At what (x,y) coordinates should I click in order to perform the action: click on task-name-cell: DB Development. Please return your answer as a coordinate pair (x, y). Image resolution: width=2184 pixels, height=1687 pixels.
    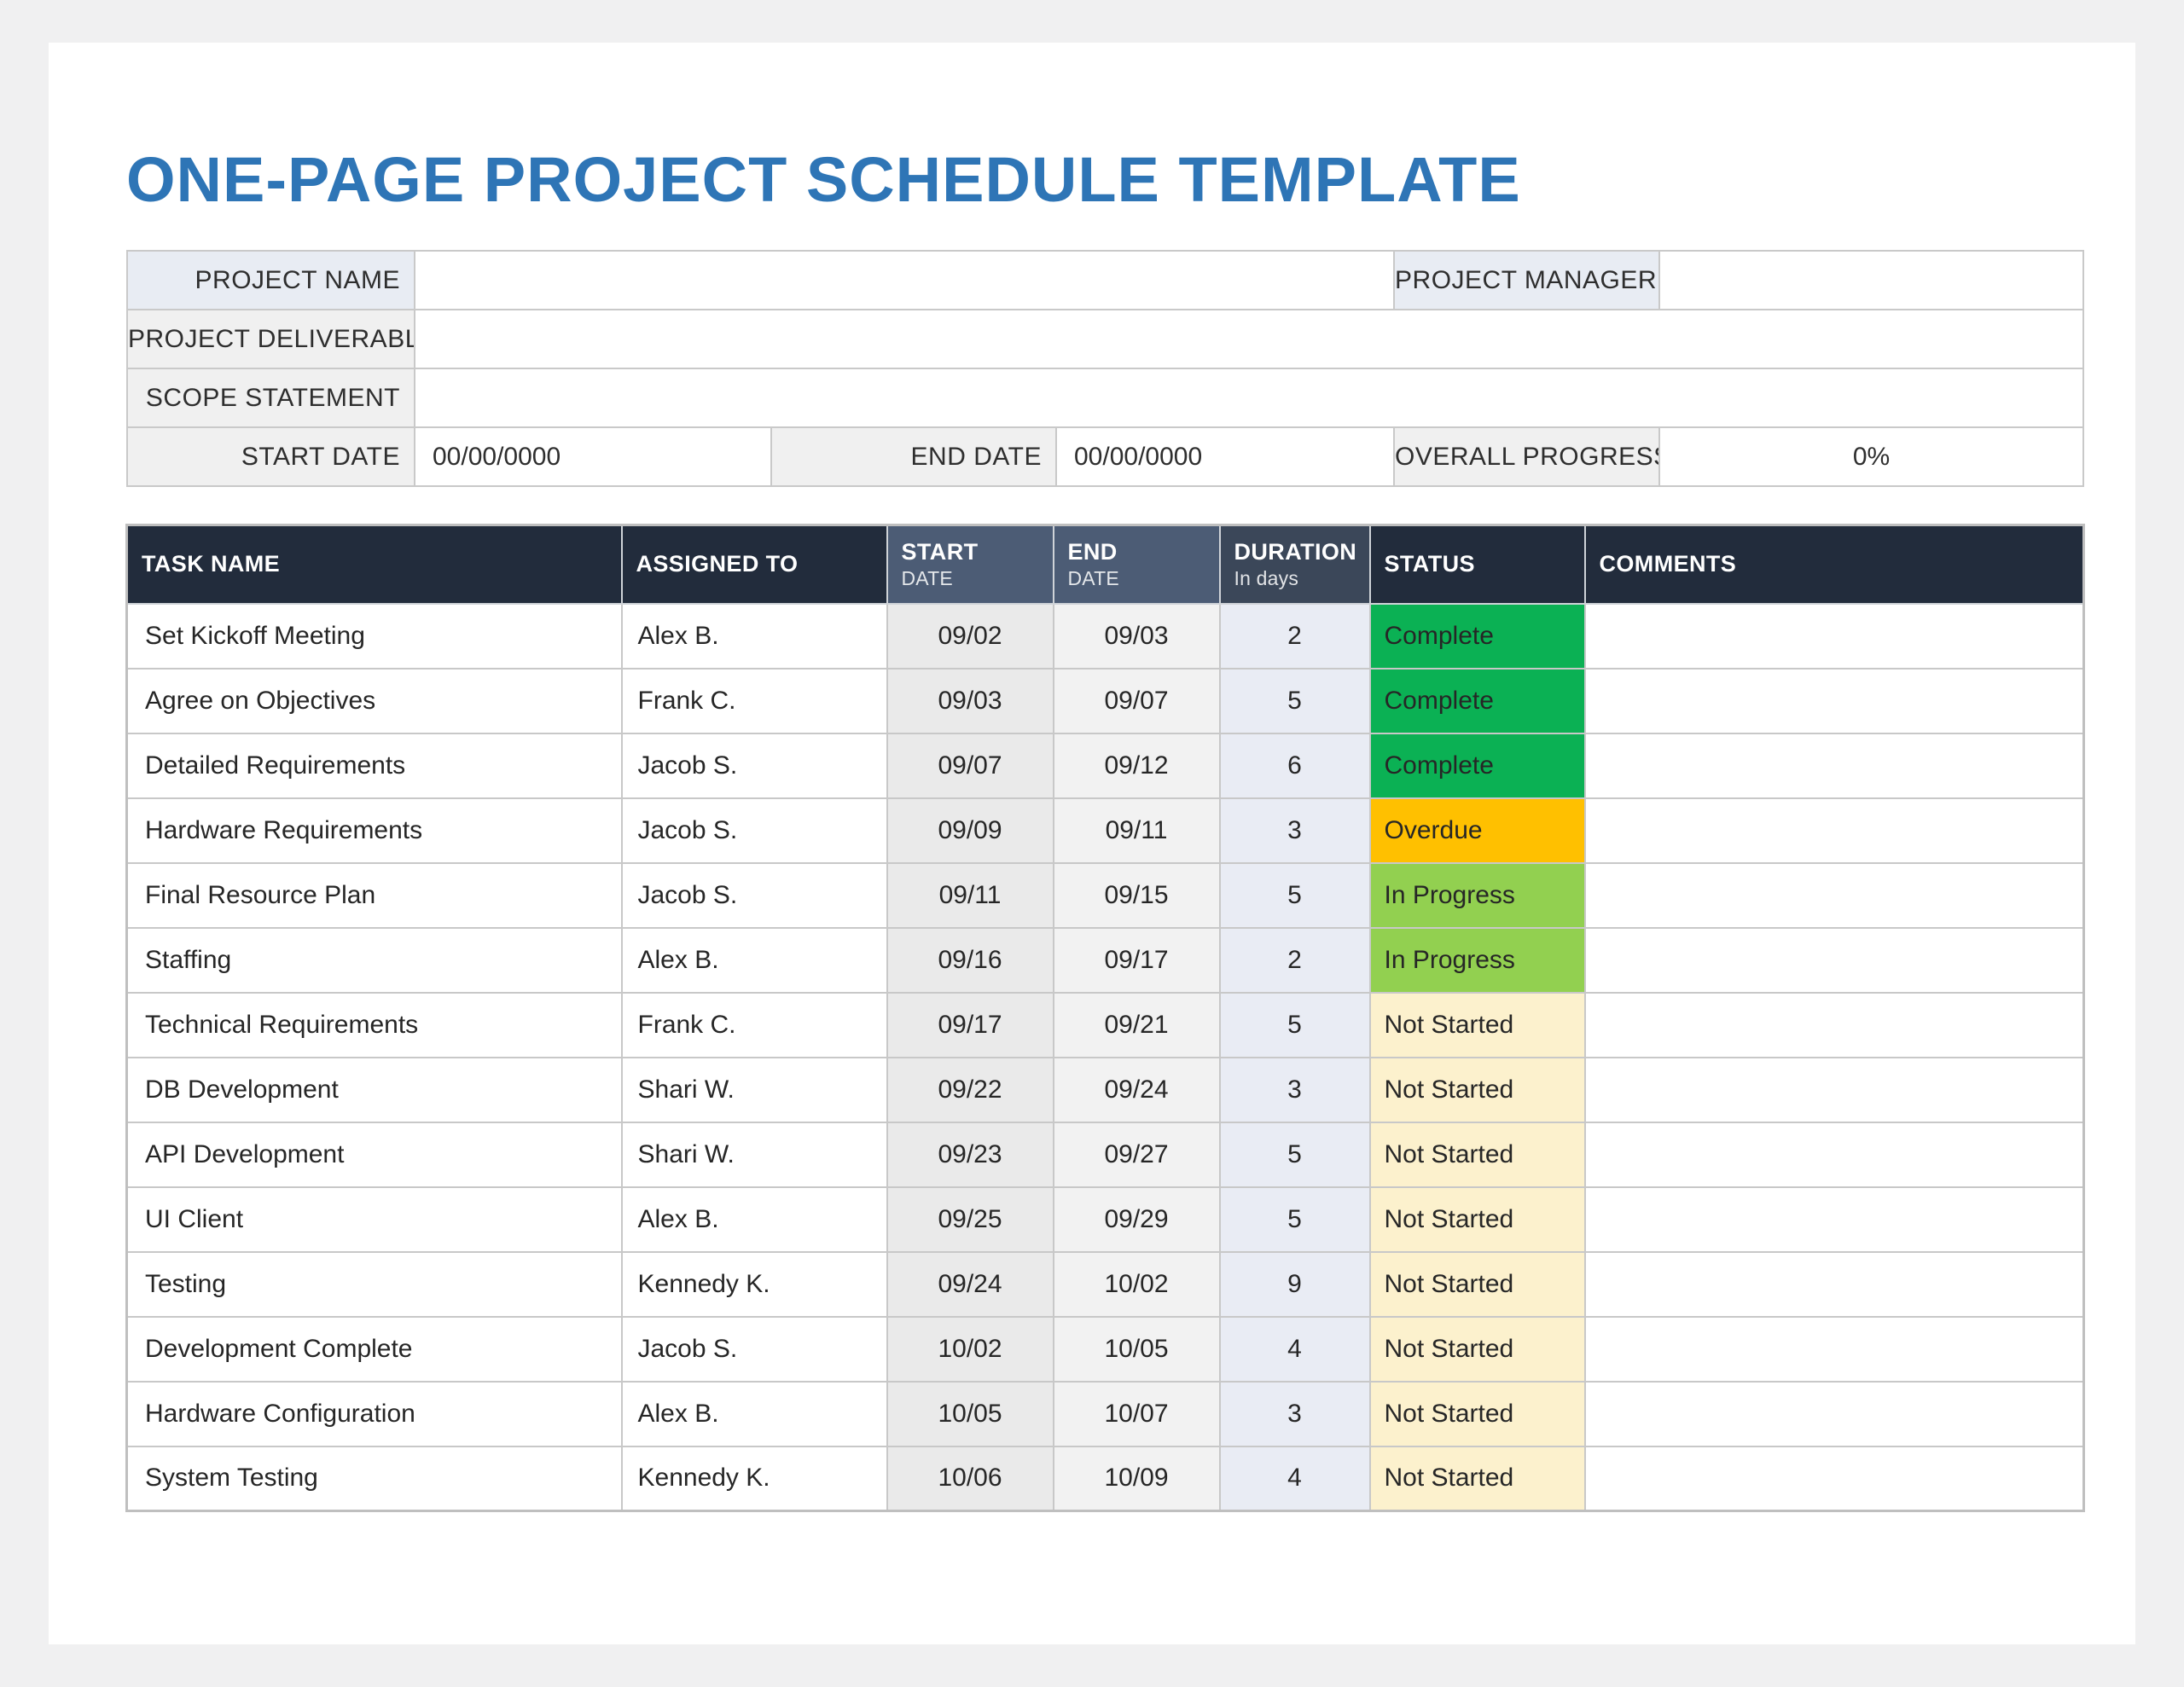
    Looking at the image, I should click on (374, 1089).